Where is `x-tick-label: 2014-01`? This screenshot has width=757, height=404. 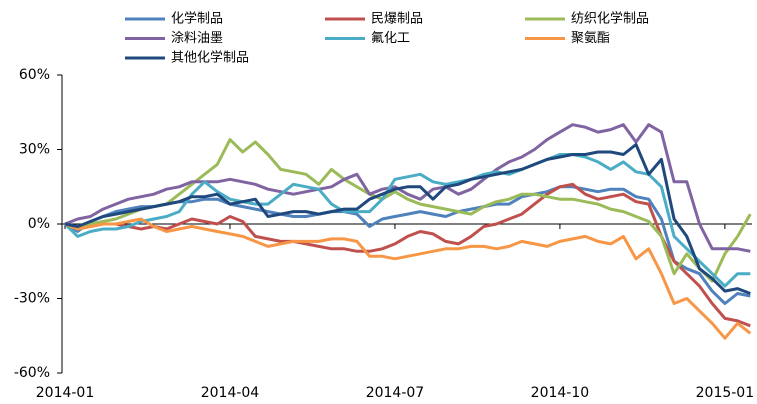
x-tick-label: 2014-01 is located at coordinates (65, 393).